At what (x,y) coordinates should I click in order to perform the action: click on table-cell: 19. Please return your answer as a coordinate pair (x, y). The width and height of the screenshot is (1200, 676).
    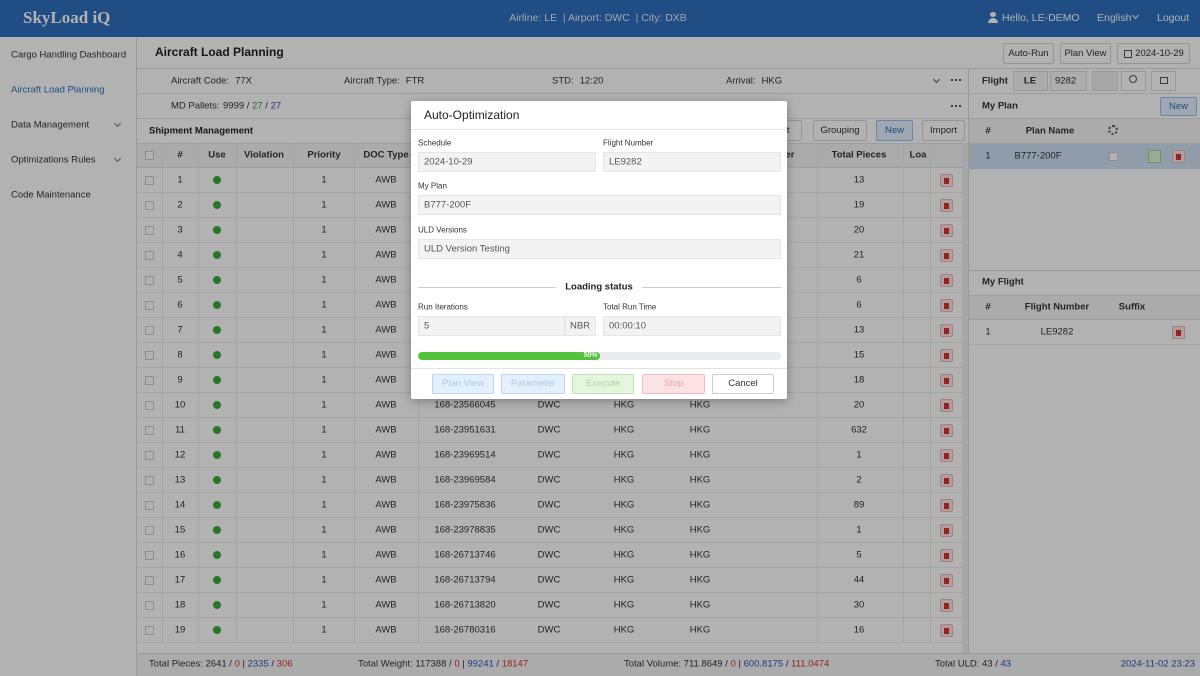
    Looking at the image, I should click on (180, 630).